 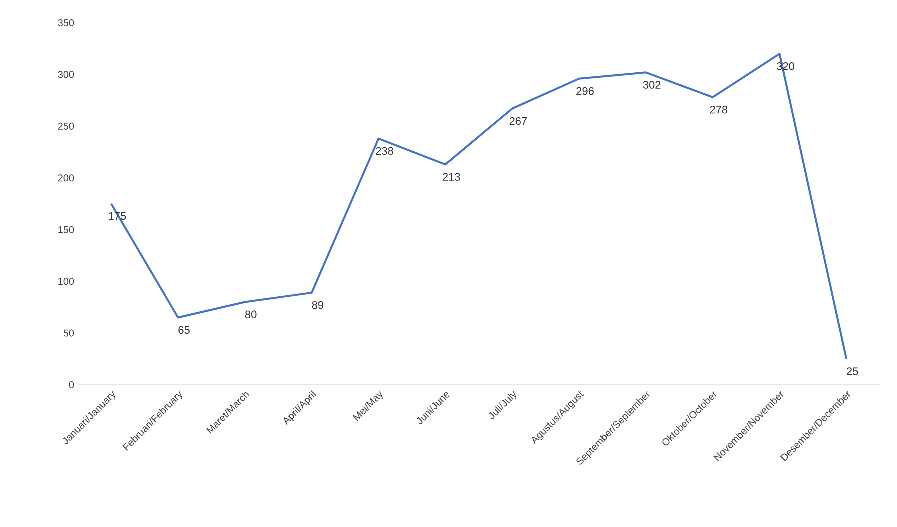 What do you see at coordinates (519, 121) in the screenshot?
I see `data-label: 267` at bounding box center [519, 121].